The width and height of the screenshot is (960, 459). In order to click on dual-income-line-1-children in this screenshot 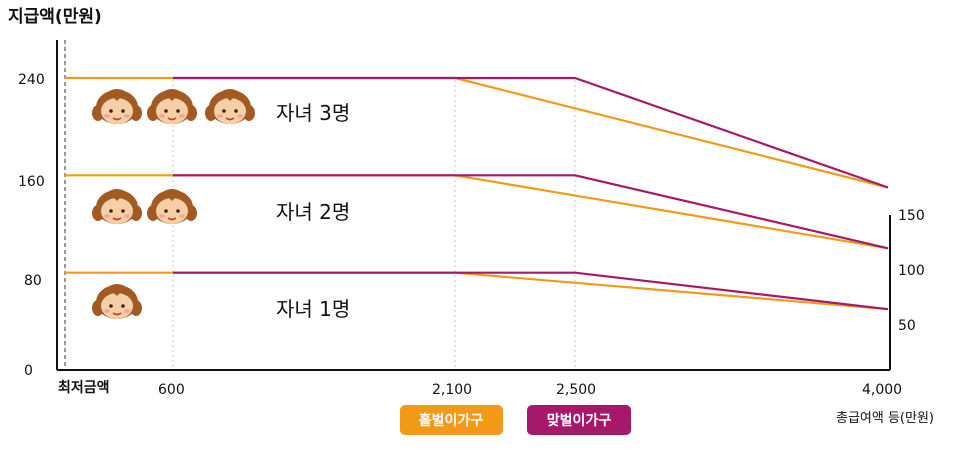, I will do `click(531, 291)`.